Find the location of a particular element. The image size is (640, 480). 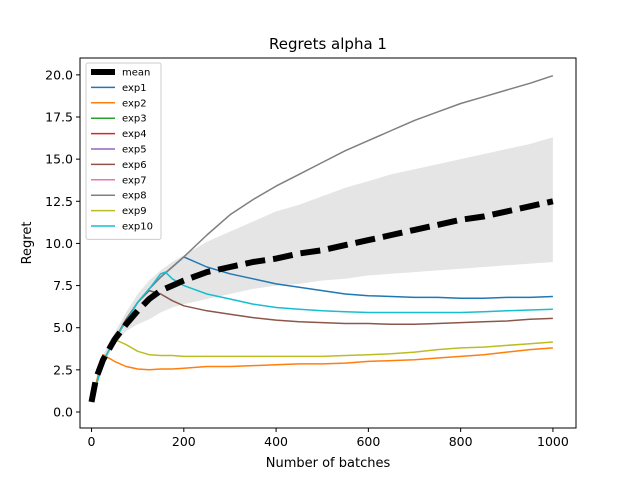

x-tick-label: 200 is located at coordinates (184, 441).